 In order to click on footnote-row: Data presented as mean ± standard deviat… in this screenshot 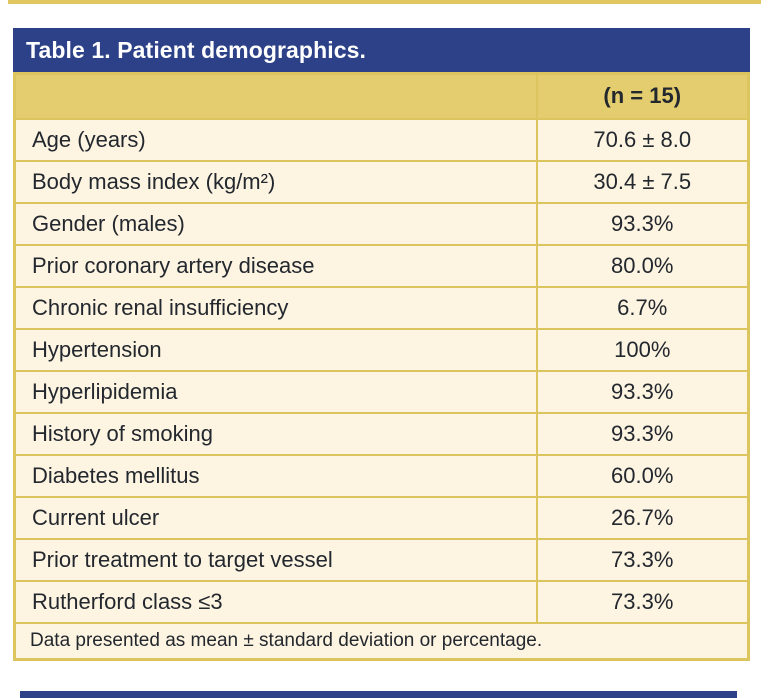, I will do `click(381, 641)`.